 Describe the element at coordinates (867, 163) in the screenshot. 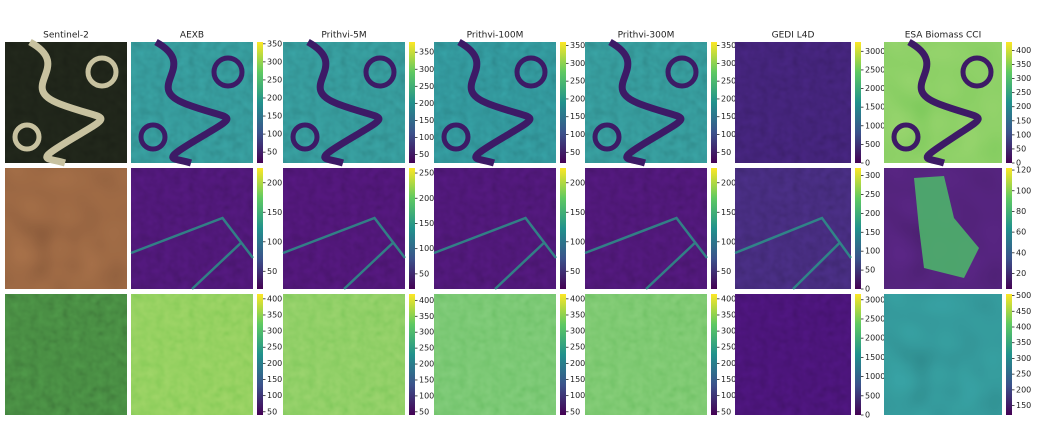

I see `colorbar-tick-label: 0` at that location.